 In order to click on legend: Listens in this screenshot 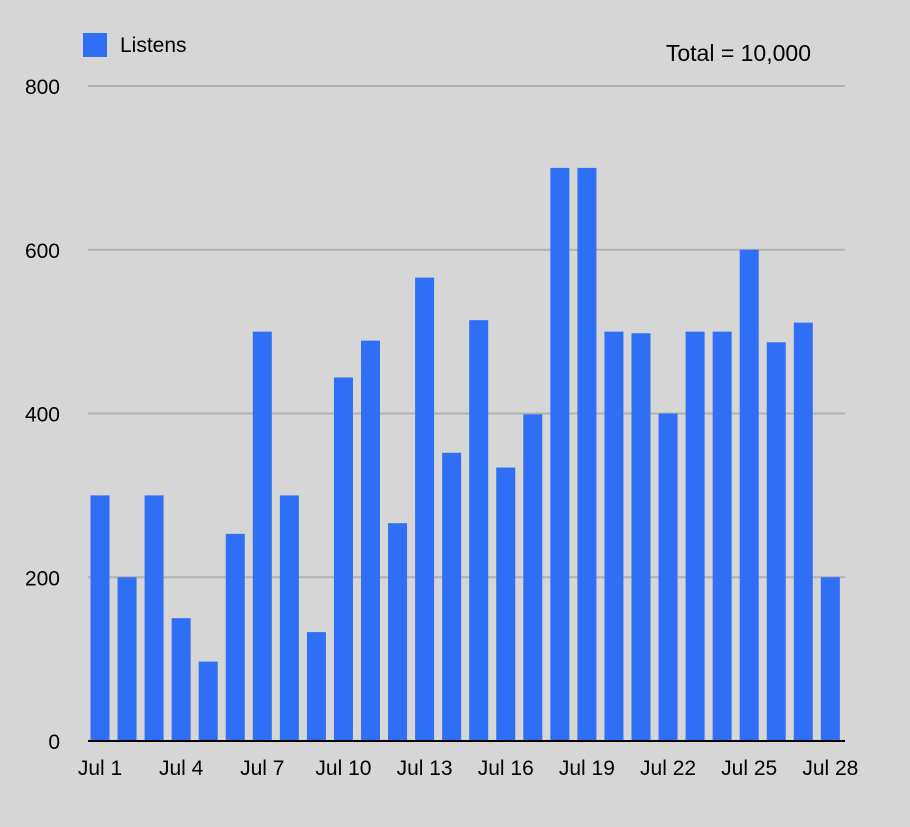, I will do `click(135, 45)`.